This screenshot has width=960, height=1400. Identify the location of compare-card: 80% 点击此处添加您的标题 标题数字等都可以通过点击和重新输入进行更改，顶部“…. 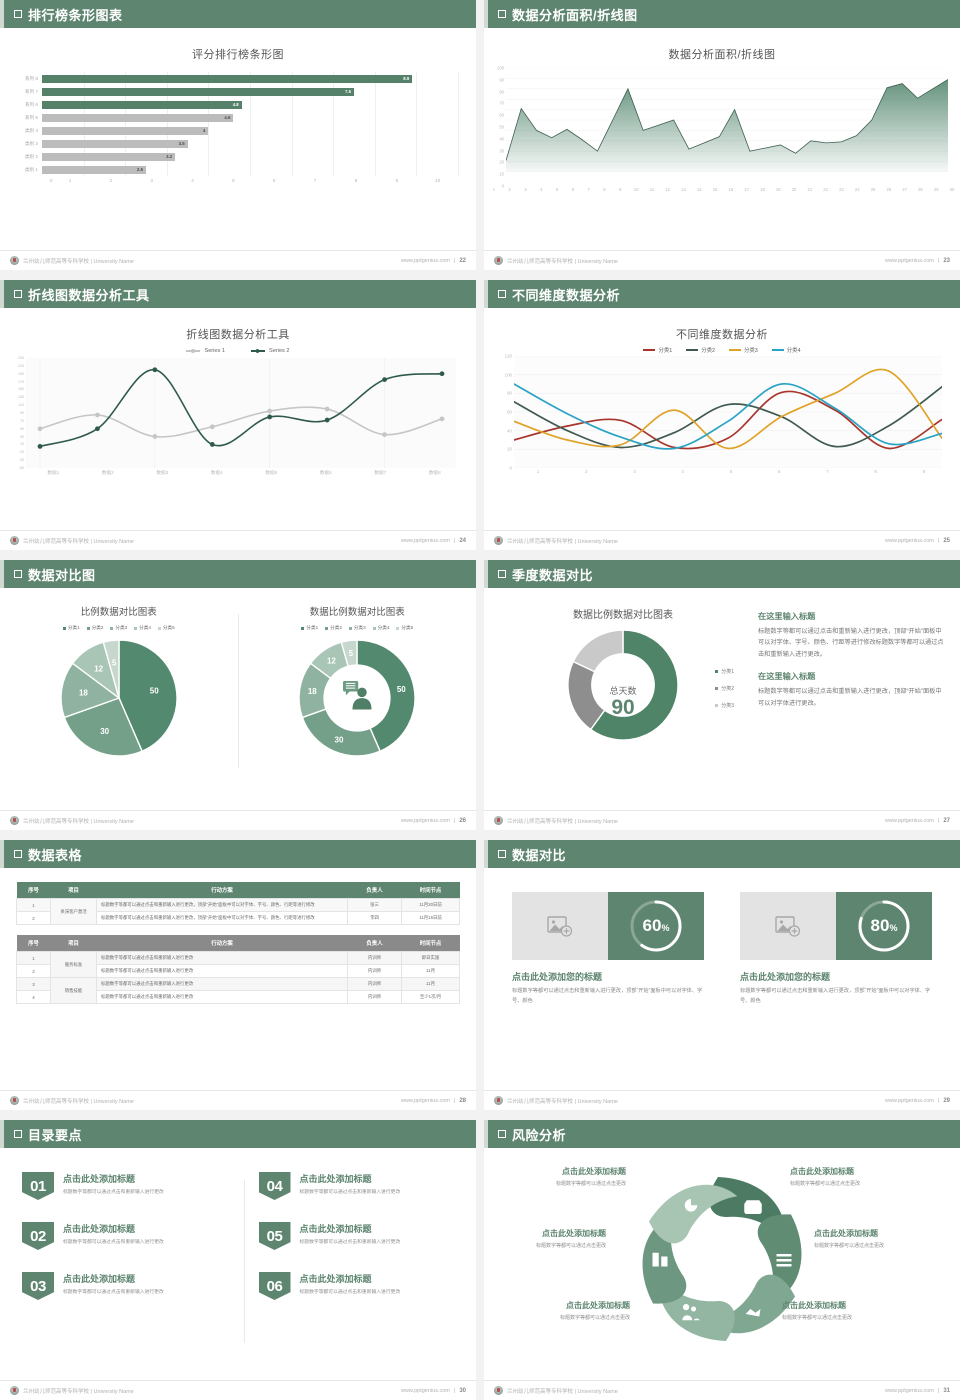
(836, 949).